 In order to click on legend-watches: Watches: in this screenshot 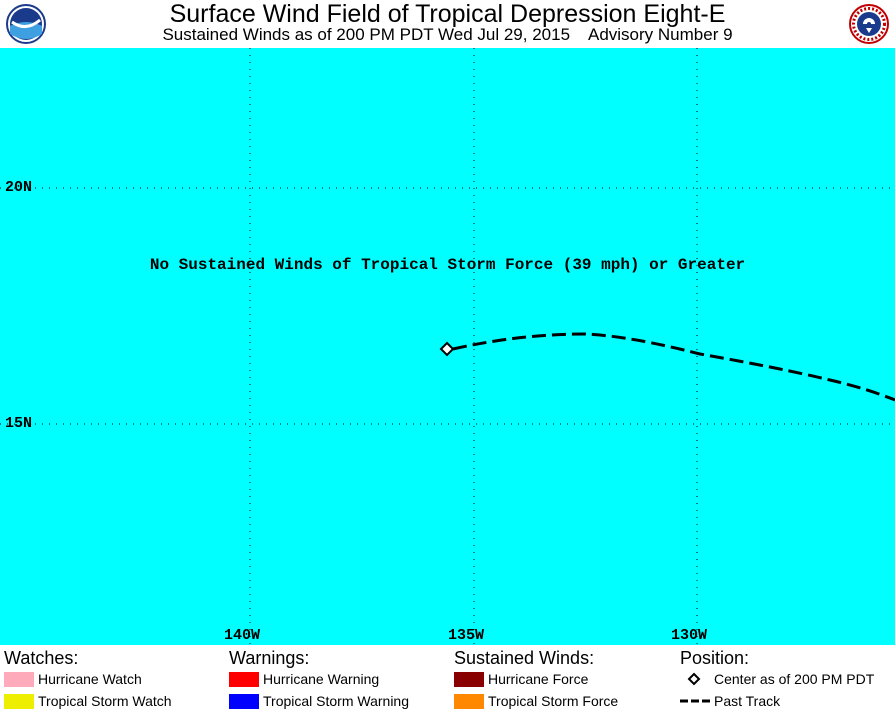, I will do `click(39, 658)`.